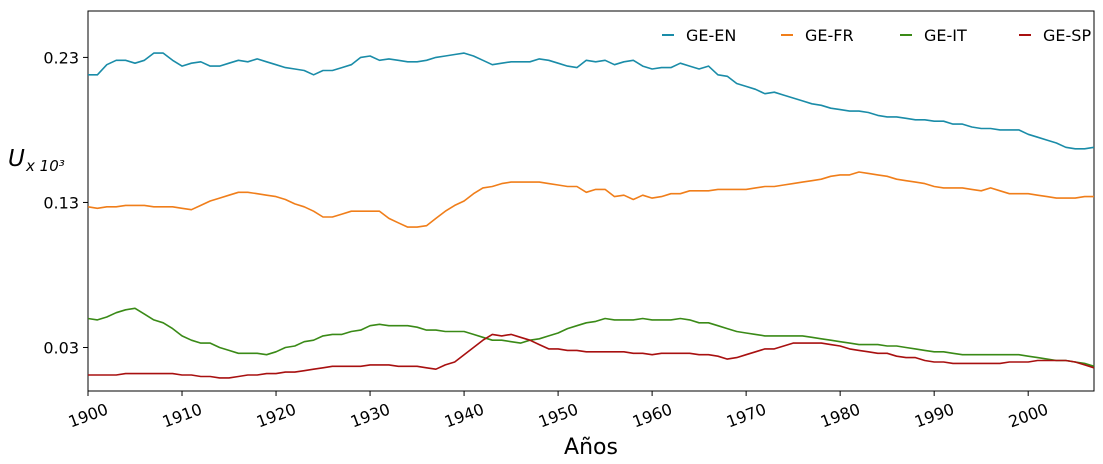 This screenshot has width=1103, height=464. What do you see at coordinates (934, 416) in the screenshot?
I see `x-tick-label: 1990` at bounding box center [934, 416].